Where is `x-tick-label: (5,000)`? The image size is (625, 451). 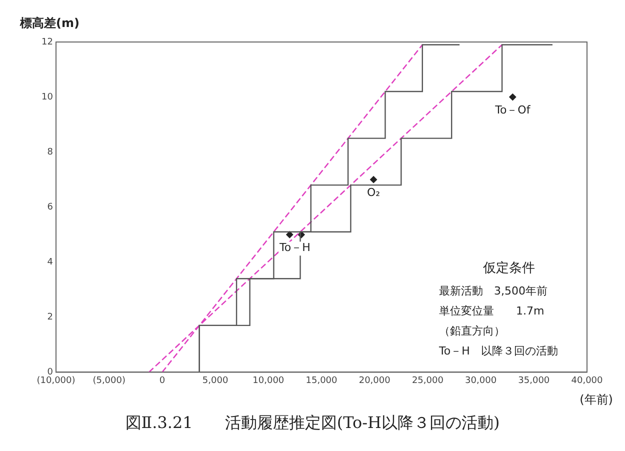 x-tick-label: (5,000) is located at coordinates (109, 381).